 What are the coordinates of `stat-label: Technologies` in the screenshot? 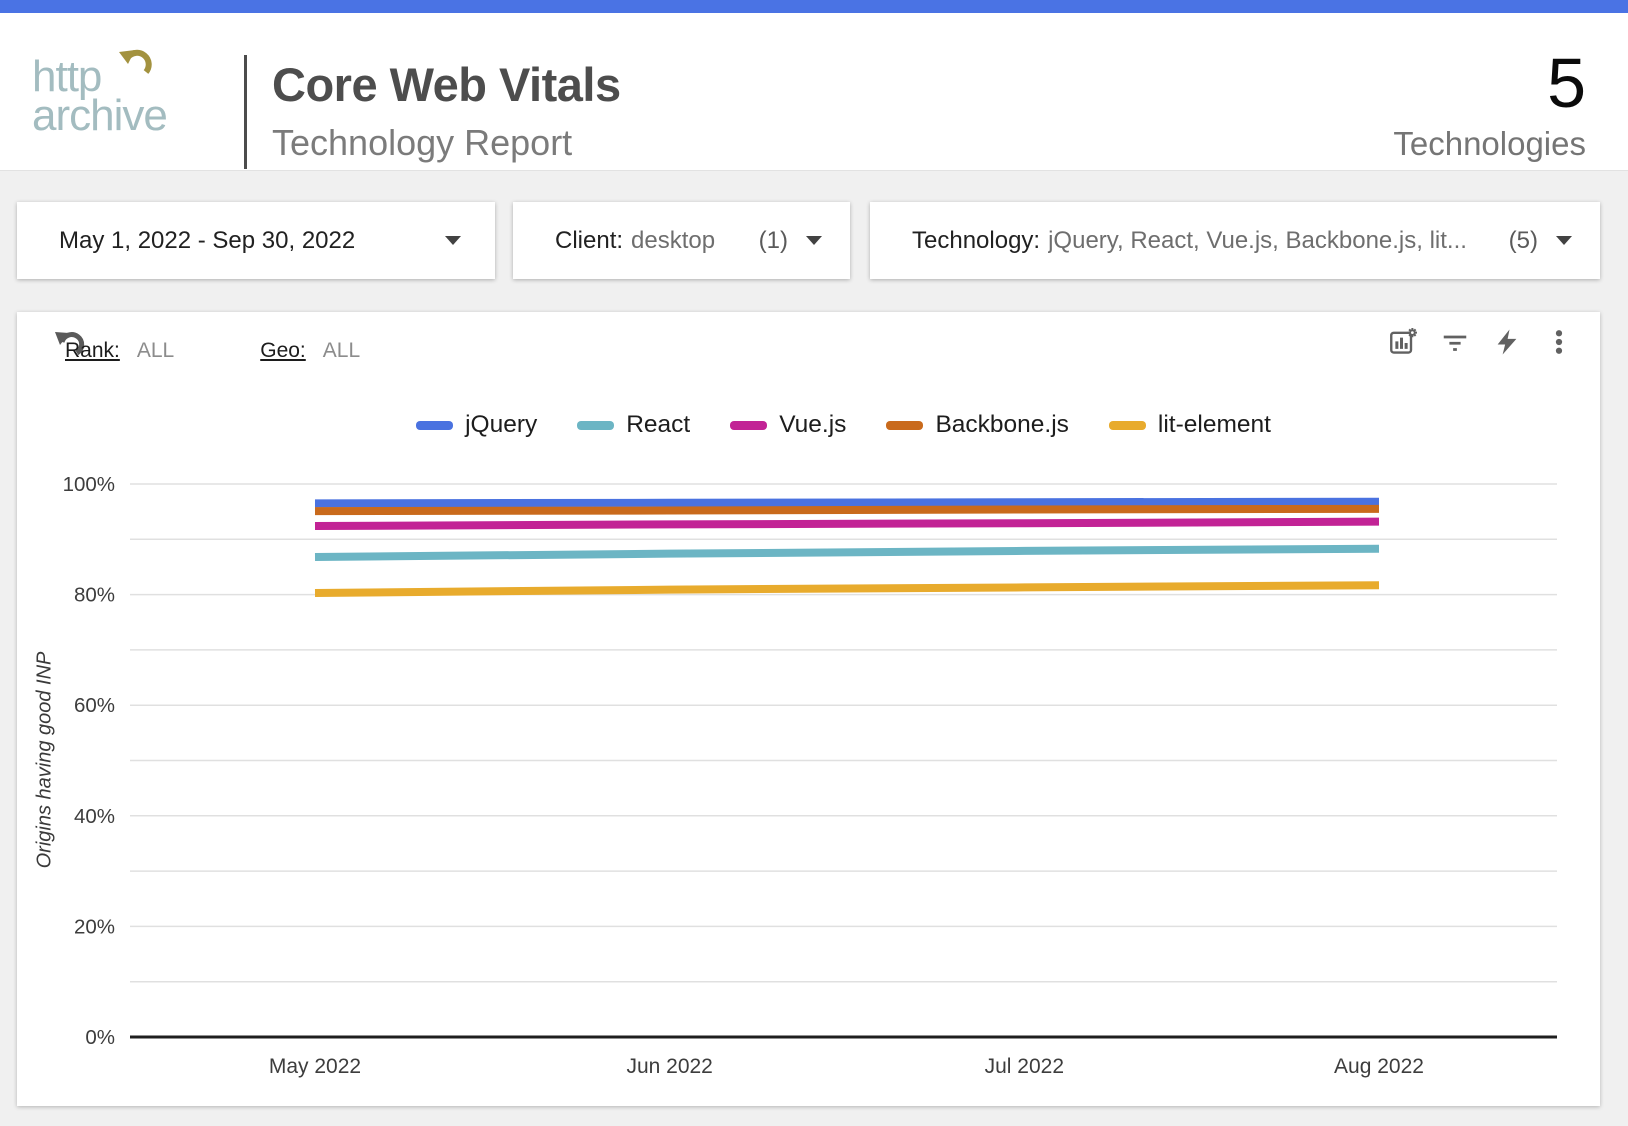 It's located at (1489, 143).